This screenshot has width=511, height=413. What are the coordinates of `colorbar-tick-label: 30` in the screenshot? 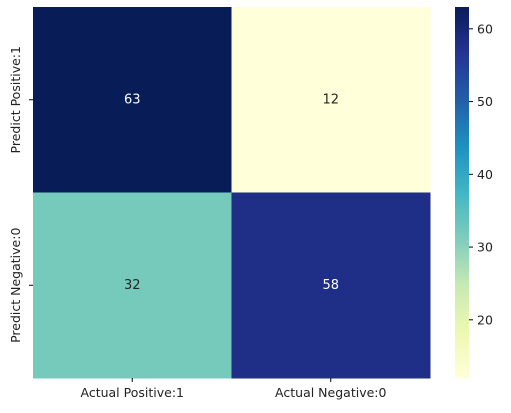 It's located at (485, 247).